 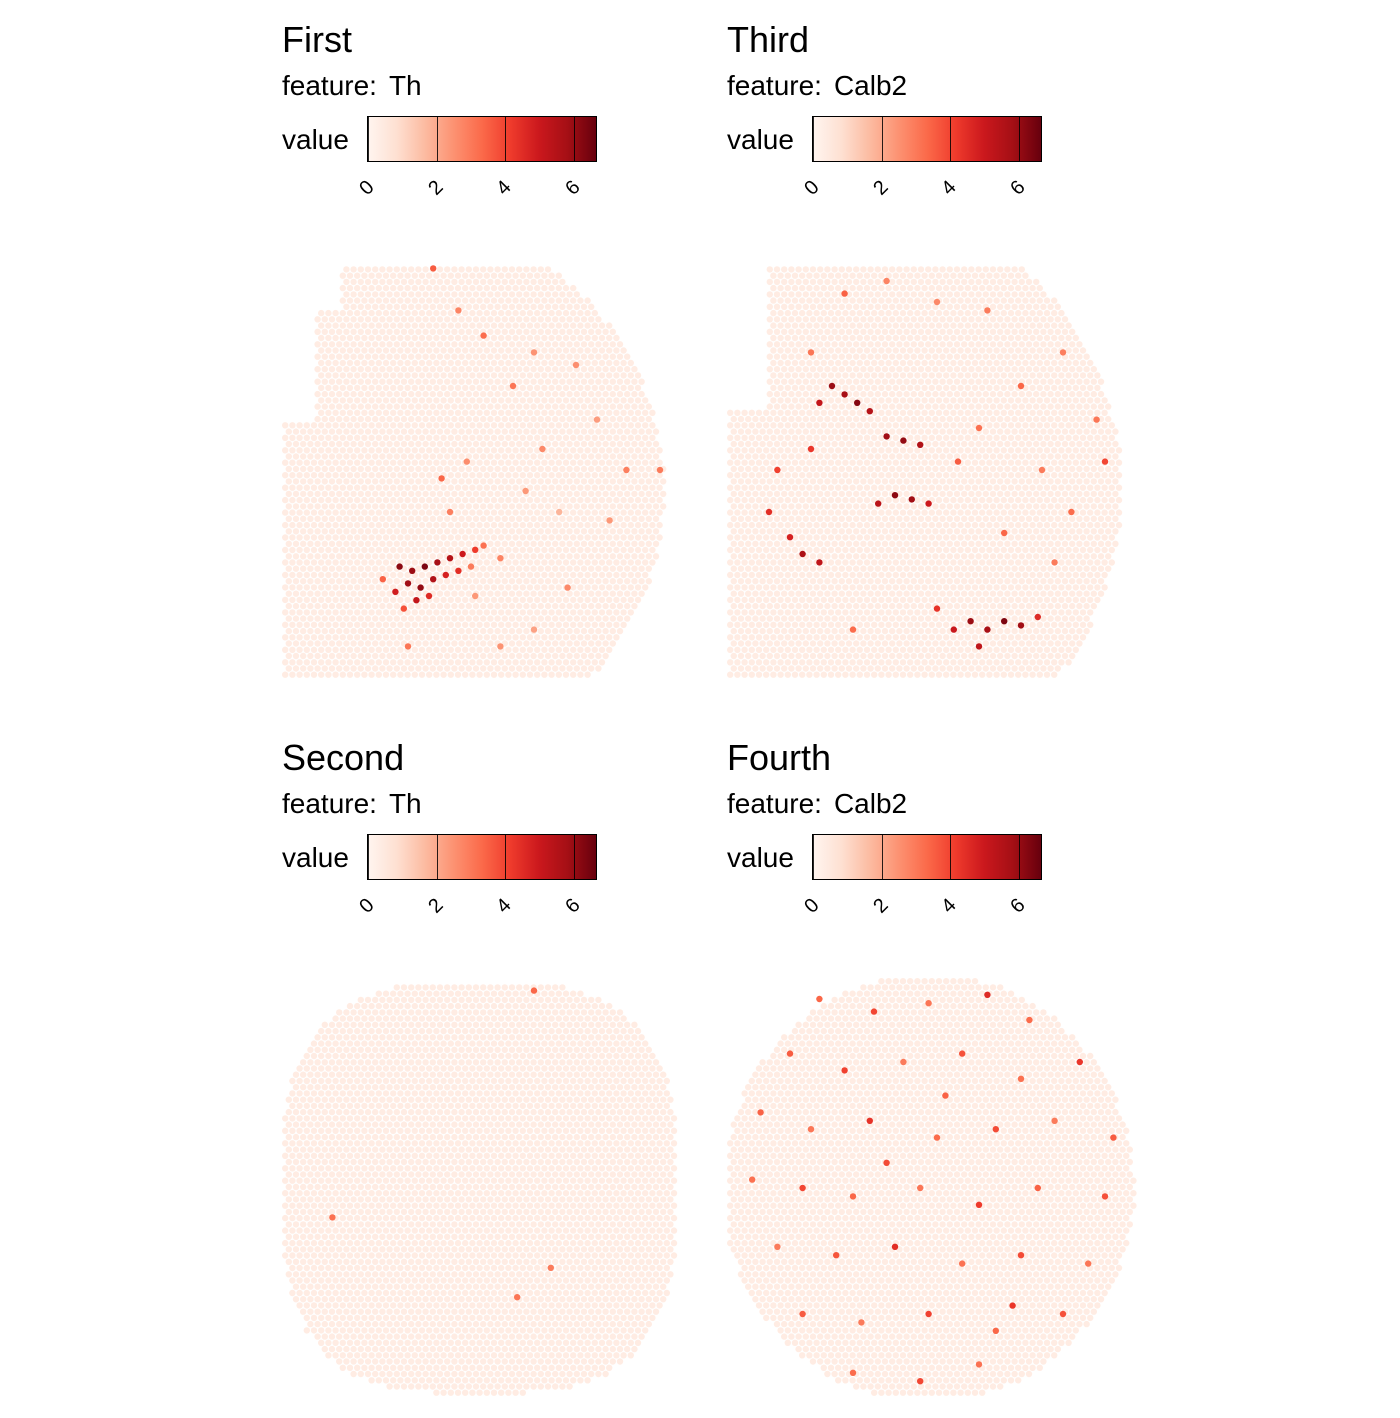 I want to click on expression-spot, so click(x=458, y=571).